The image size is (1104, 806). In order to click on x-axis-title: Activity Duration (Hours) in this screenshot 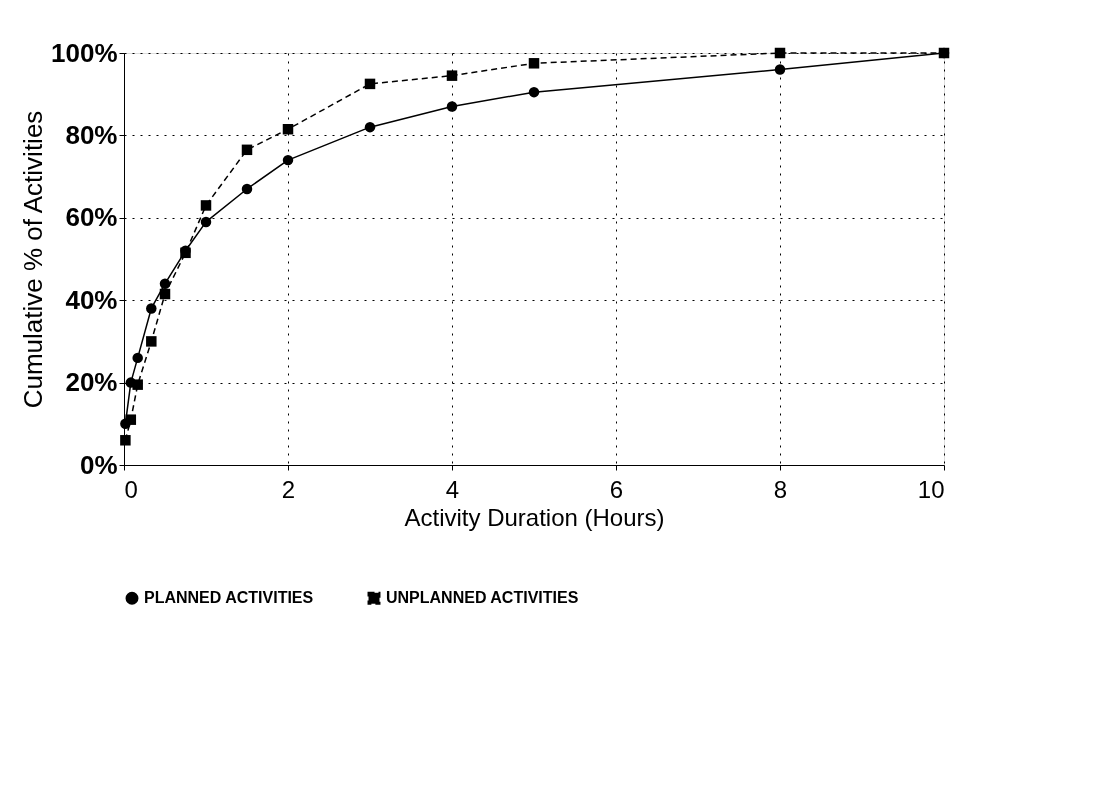, I will do `click(534, 517)`.